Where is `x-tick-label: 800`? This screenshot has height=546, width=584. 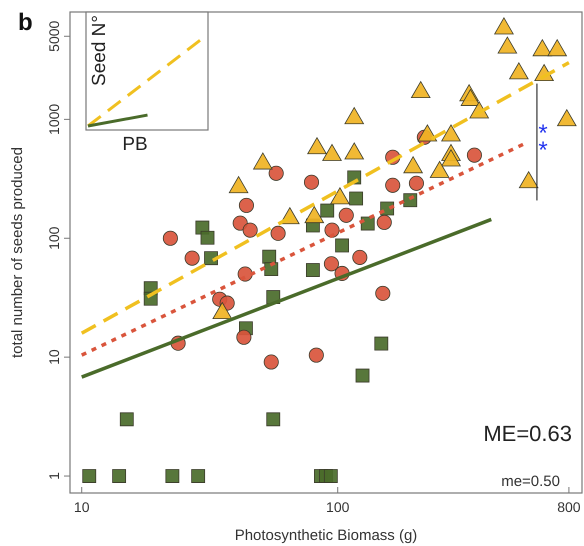 x-tick-label: 800 is located at coordinates (569, 507).